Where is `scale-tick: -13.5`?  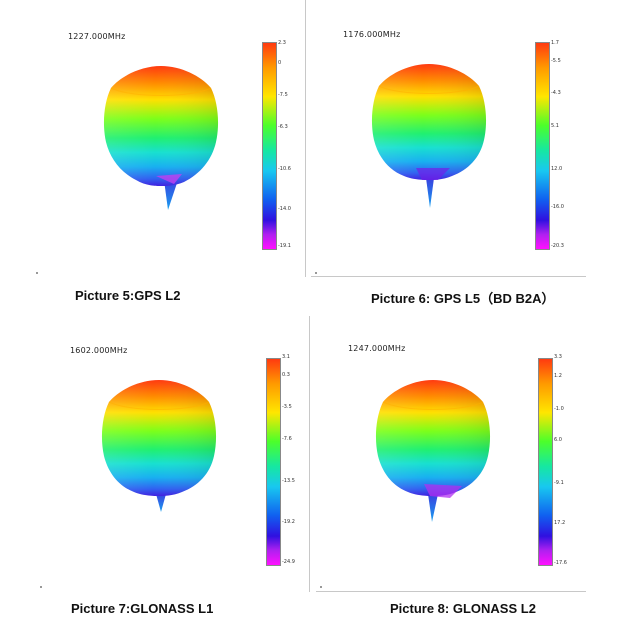 scale-tick: -13.5 is located at coordinates (288, 481).